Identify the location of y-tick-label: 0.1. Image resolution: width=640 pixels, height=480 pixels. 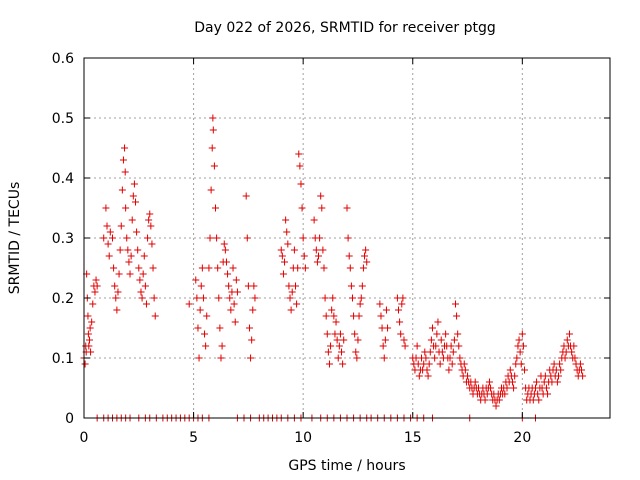
(63, 359).